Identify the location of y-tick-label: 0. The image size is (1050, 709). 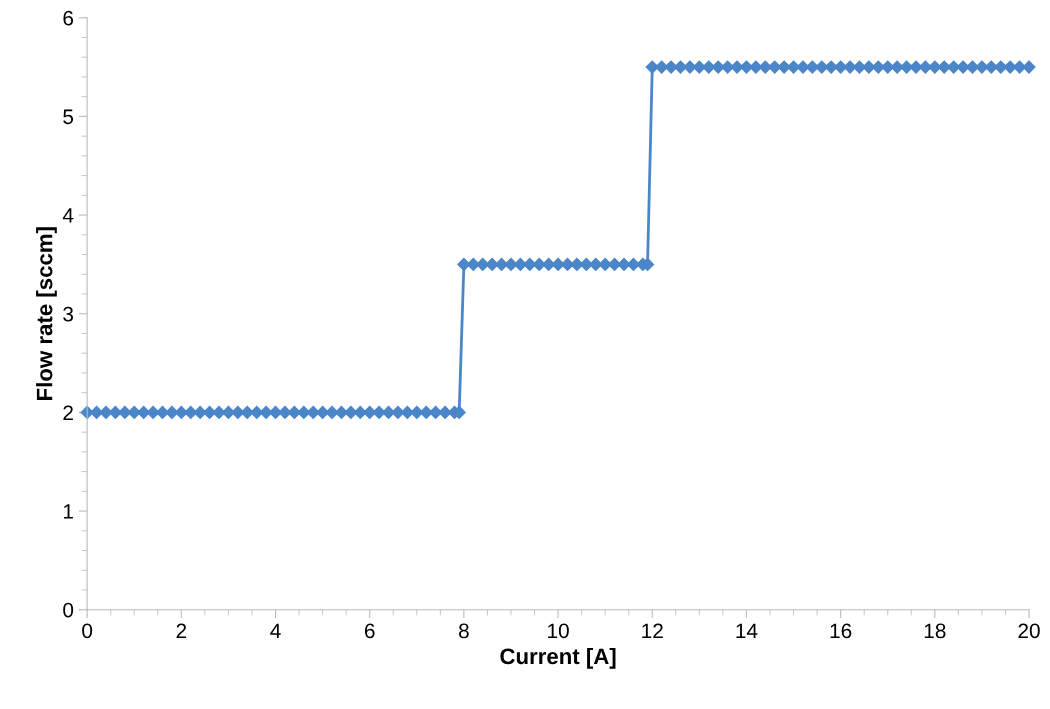
(68, 610).